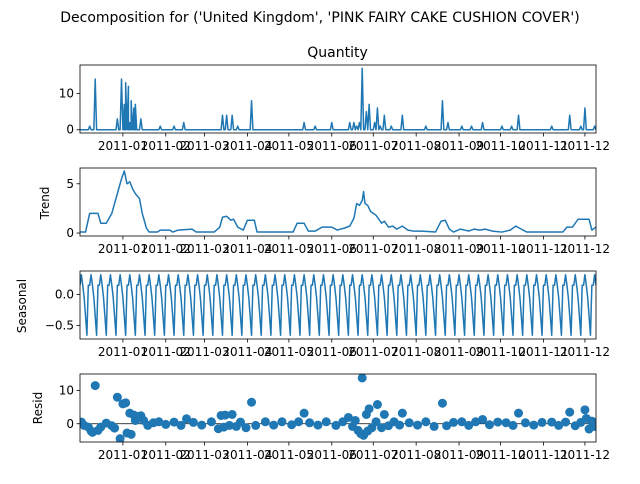 This screenshot has width=640, height=484. I want to click on observed-series-line, so click(338, 99).